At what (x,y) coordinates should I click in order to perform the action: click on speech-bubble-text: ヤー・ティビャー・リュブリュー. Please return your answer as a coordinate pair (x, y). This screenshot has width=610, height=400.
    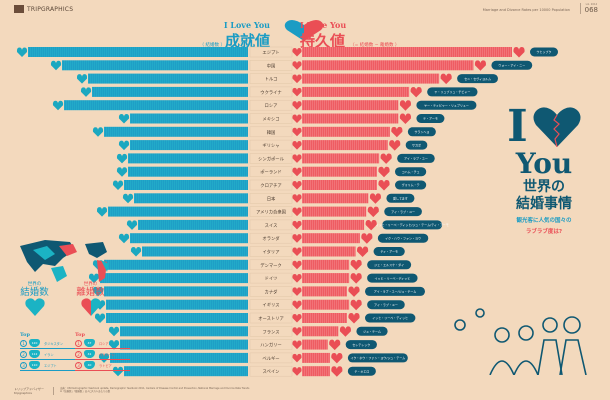
    Looking at the image, I should click on (446, 104).